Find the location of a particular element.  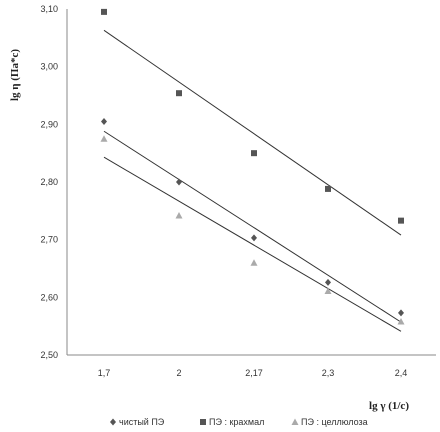

y-tick-label: 3,10 is located at coordinates (49, 9).